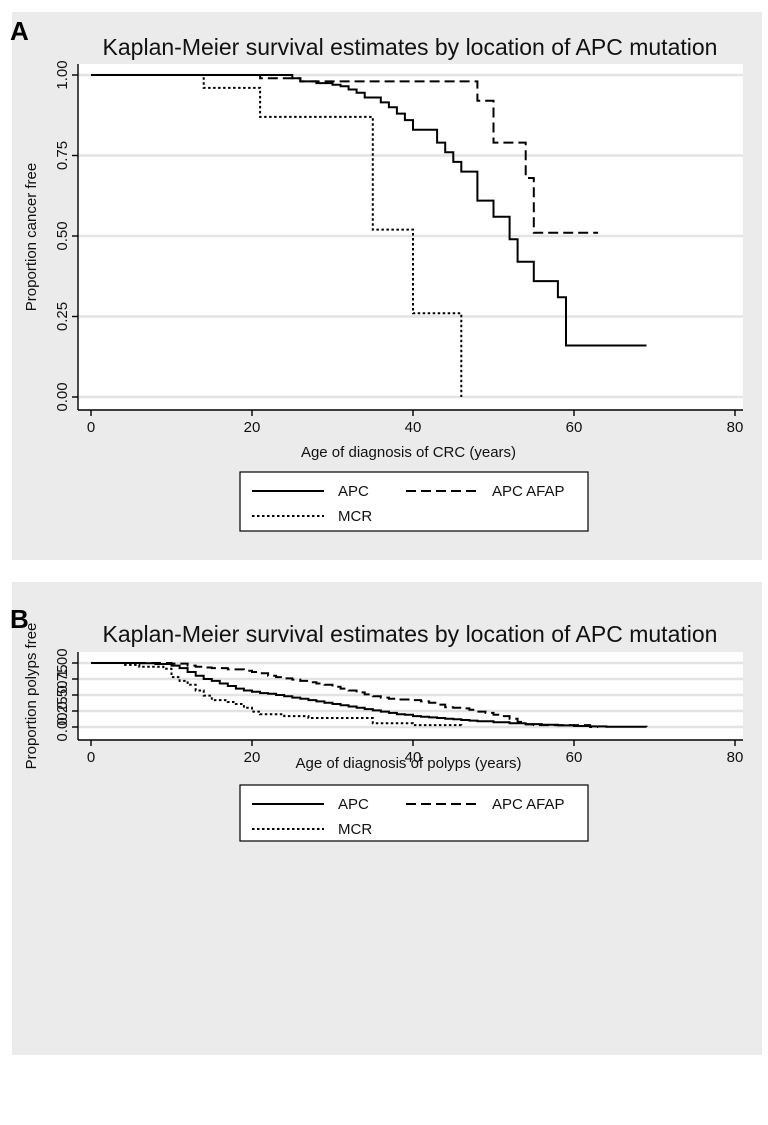 Image resolution: width=768 pixels, height=1125 pixels. What do you see at coordinates (19, 31) in the screenshot?
I see `panel-letter: A` at bounding box center [19, 31].